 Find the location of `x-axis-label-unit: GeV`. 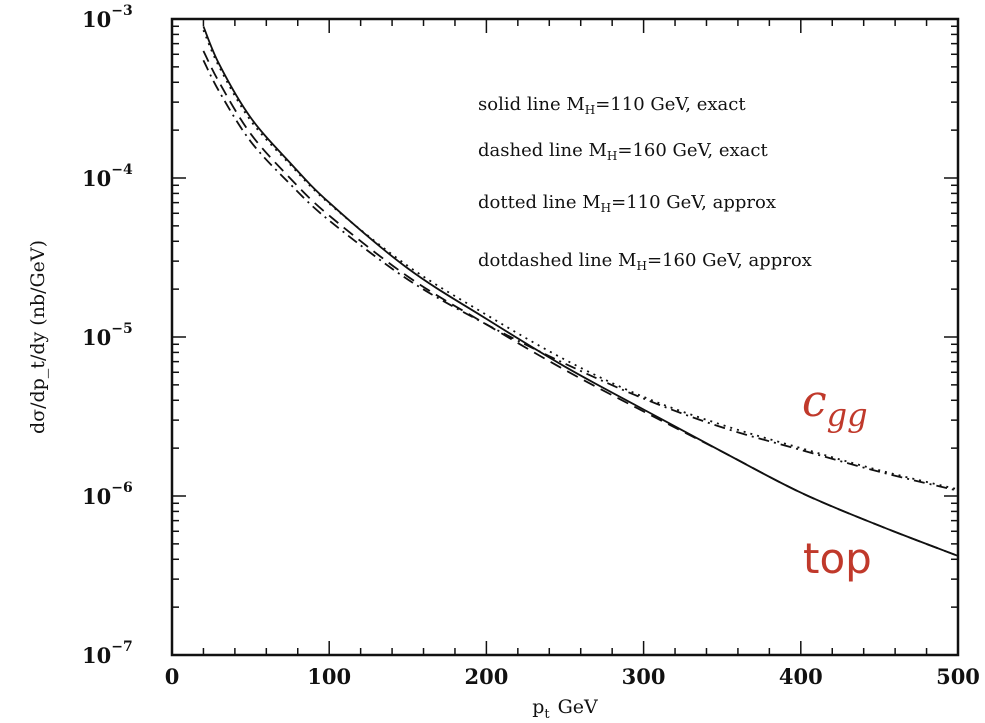

x-axis-label-unit: GeV is located at coordinates (578, 707).